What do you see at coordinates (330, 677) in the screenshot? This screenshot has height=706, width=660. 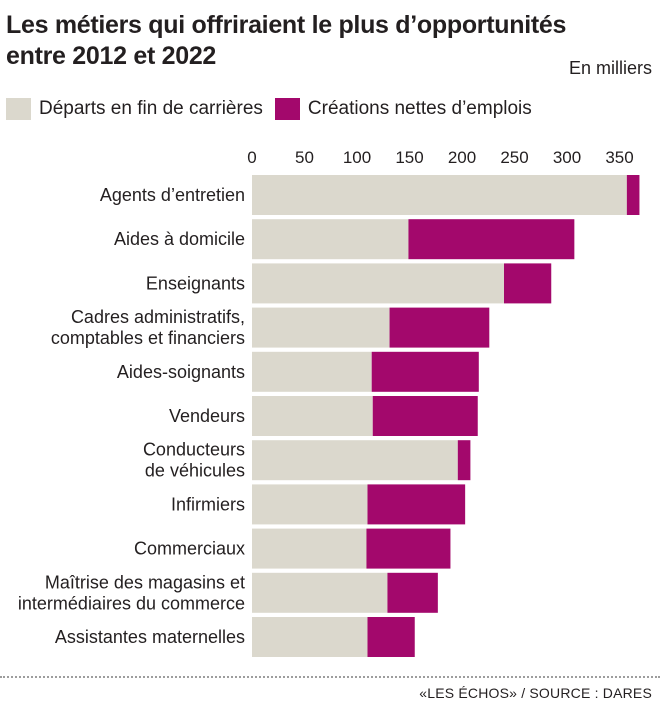 I see `footer-divider` at bounding box center [330, 677].